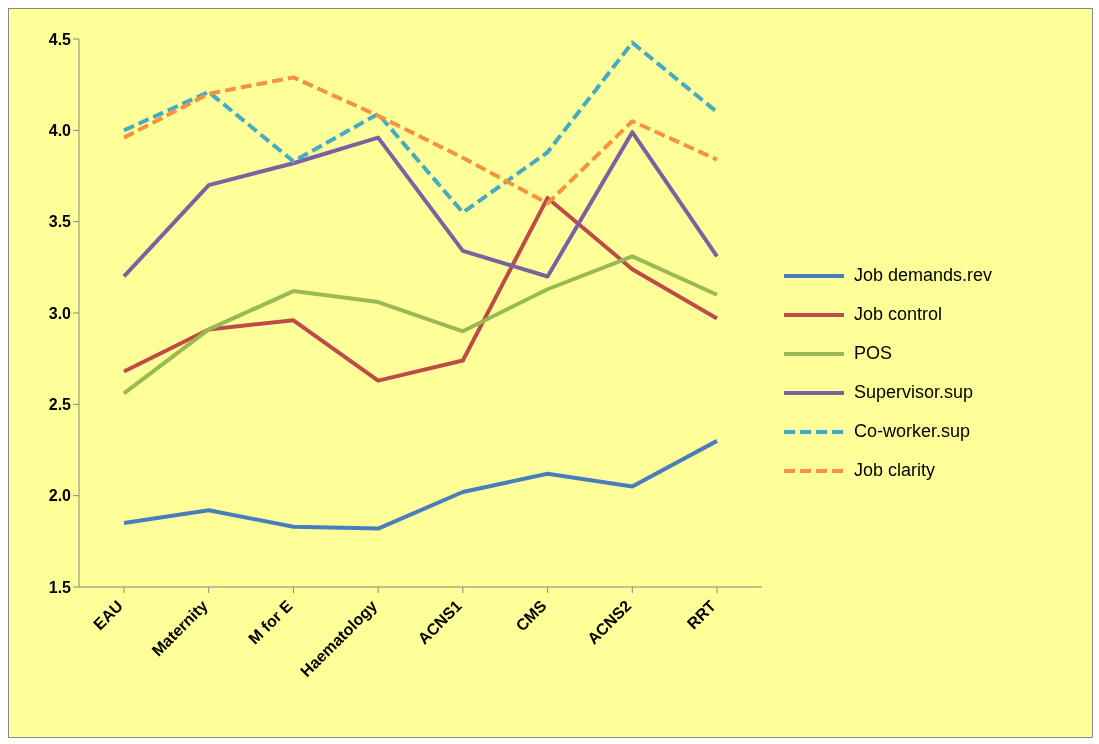 This screenshot has height=744, width=1099. What do you see at coordinates (912, 431) in the screenshot?
I see `legend-label: Co-worker.sup` at bounding box center [912, 431].